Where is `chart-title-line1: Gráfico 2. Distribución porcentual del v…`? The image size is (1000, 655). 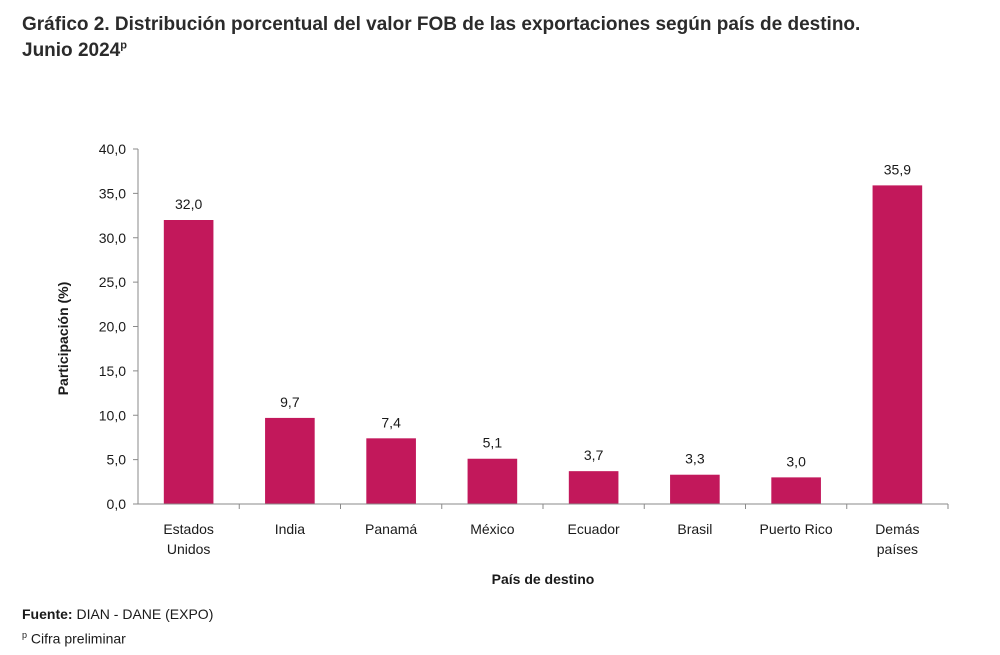 chart-title-line1: Gráfico 2. Distribución porcentual del v… is located at coordinates (441, 24).